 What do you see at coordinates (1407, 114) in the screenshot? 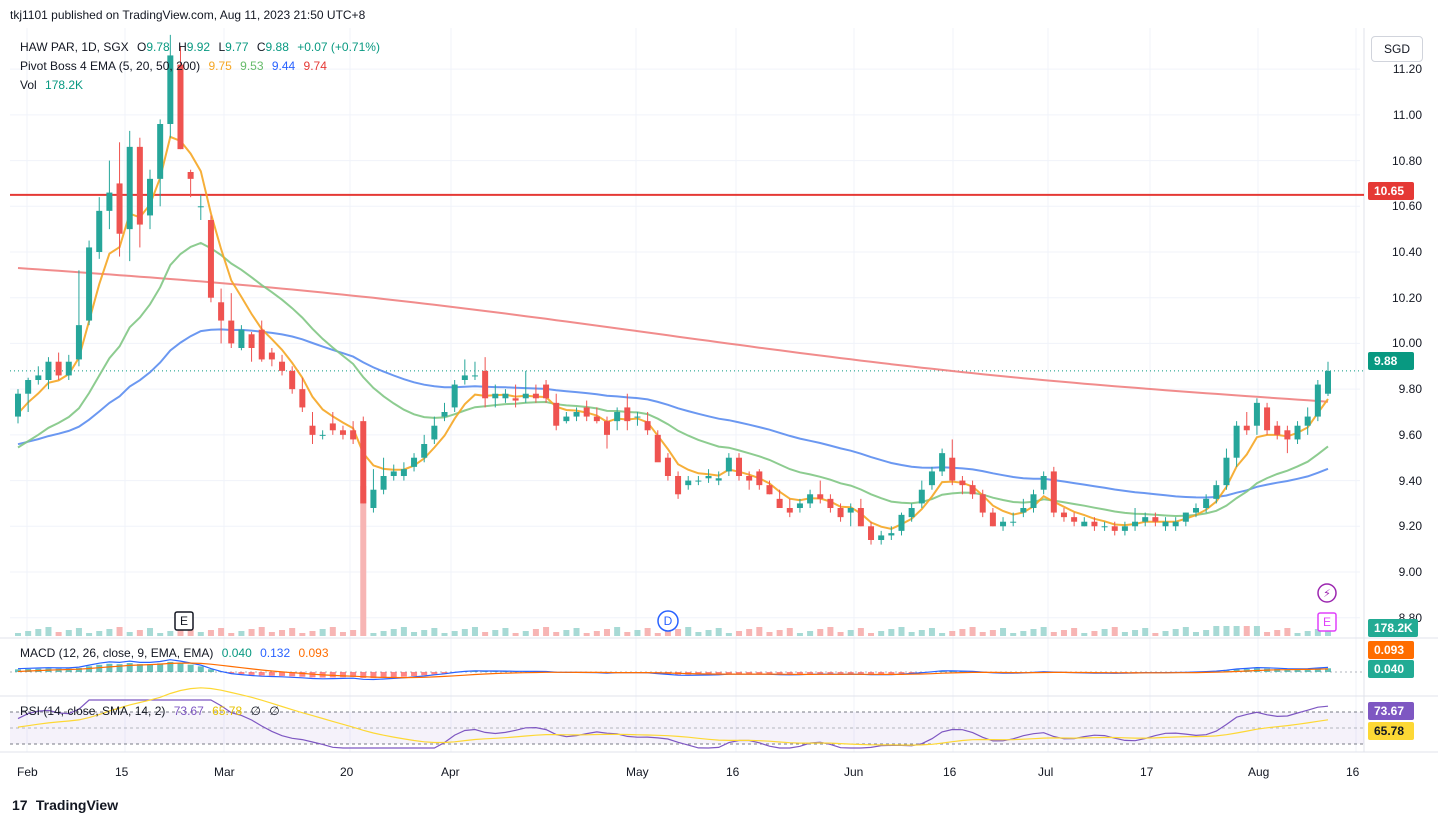
I see `price-tick-label: 11.00` at bounding box center [1407, 114].